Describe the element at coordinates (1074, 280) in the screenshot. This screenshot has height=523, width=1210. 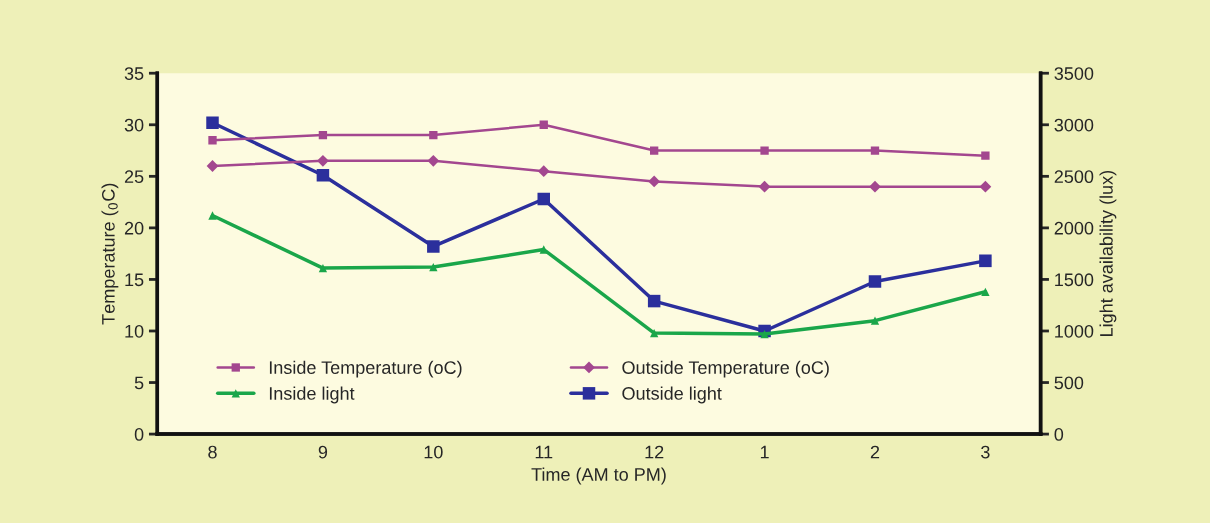
I see `y2-tick-label: 1500` at that location.